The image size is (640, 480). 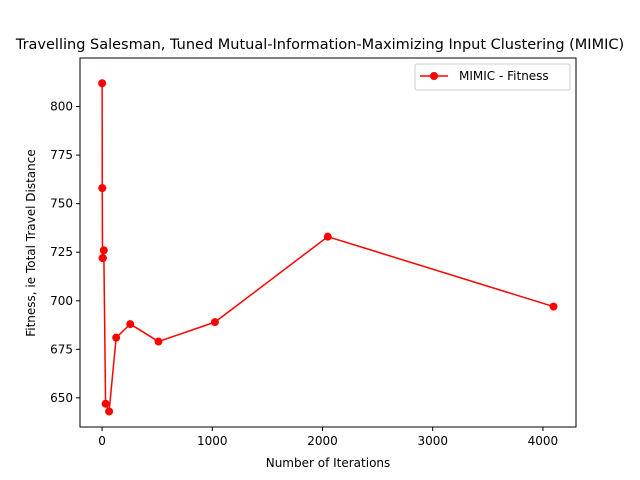 I want to click on y-tick-label: 725, so click(x=61, y=252).